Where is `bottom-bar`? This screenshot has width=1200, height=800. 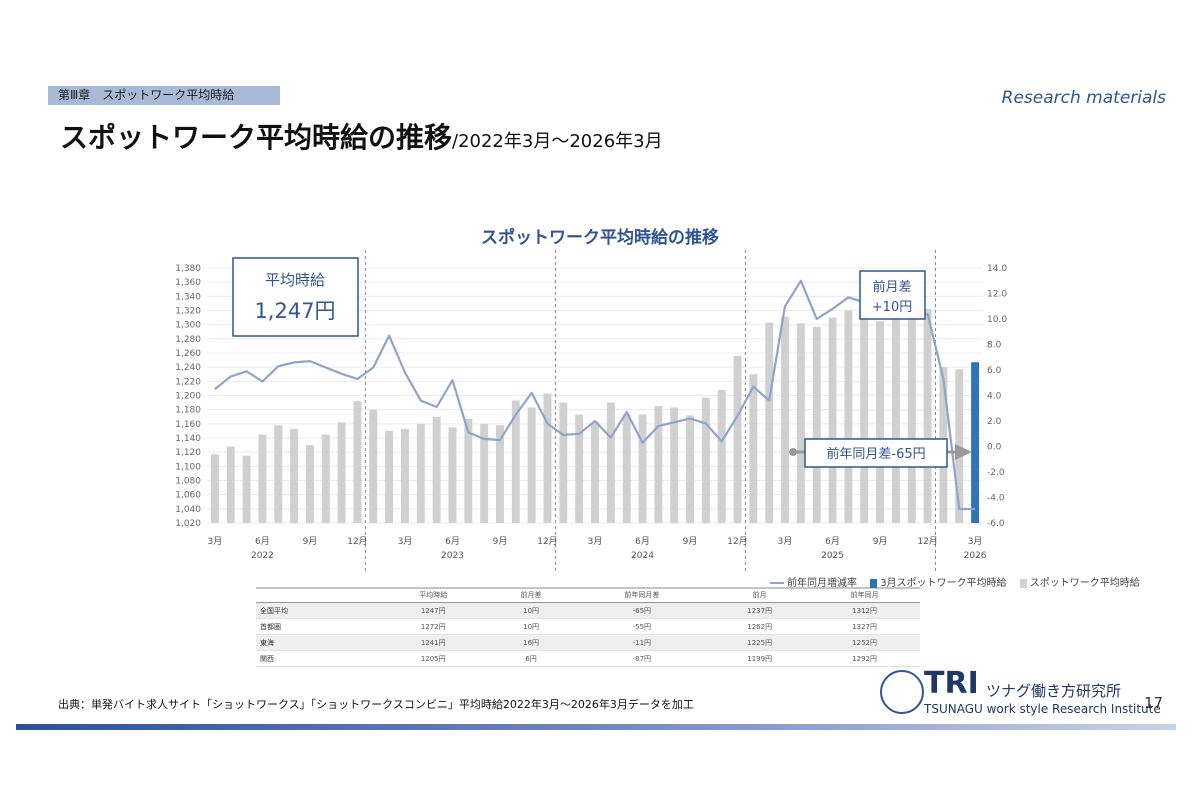
bottom-bar is located at coordinates (596, 727).